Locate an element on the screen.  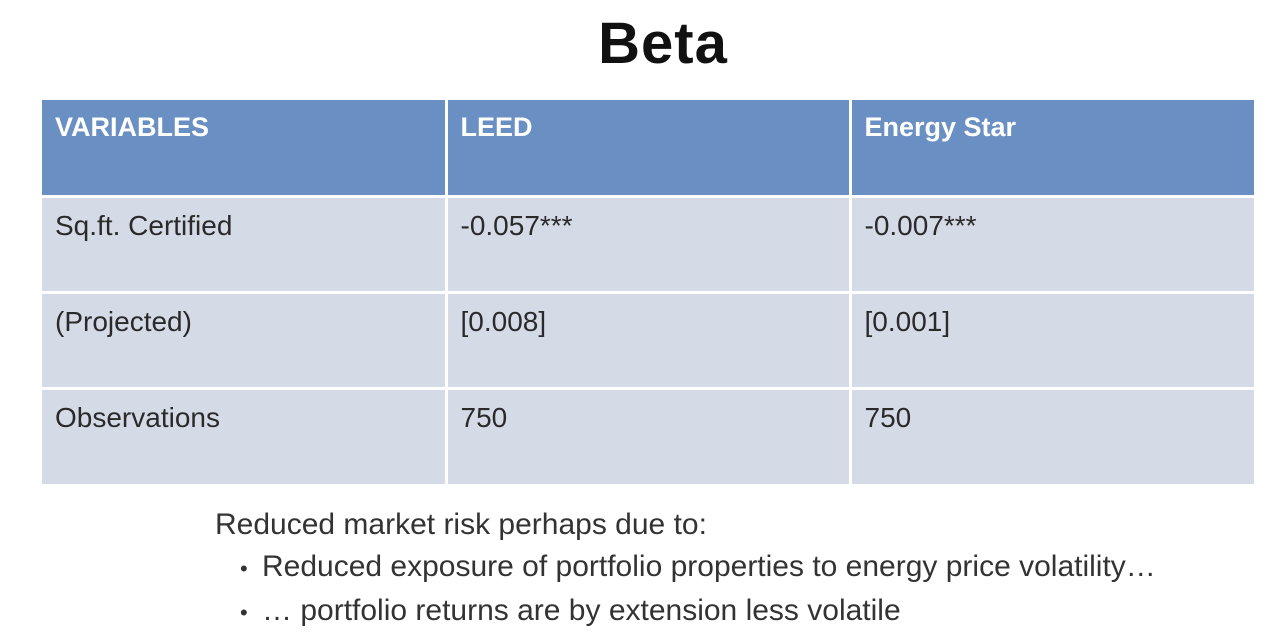
table-header-row: VARIABLES LEED Energy Star is located at coordinates (648, 149).